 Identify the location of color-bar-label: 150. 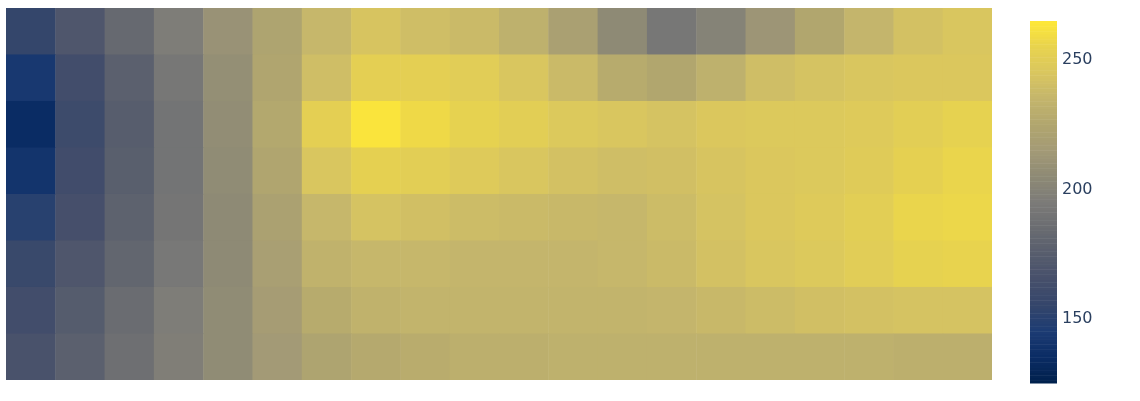
(1077, 317).